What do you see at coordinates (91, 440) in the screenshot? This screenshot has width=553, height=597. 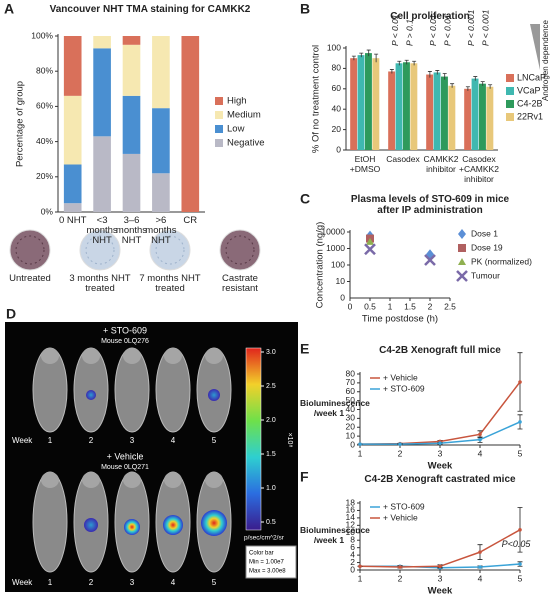 I see `week-number: 2` at bounding box center [91, 440].